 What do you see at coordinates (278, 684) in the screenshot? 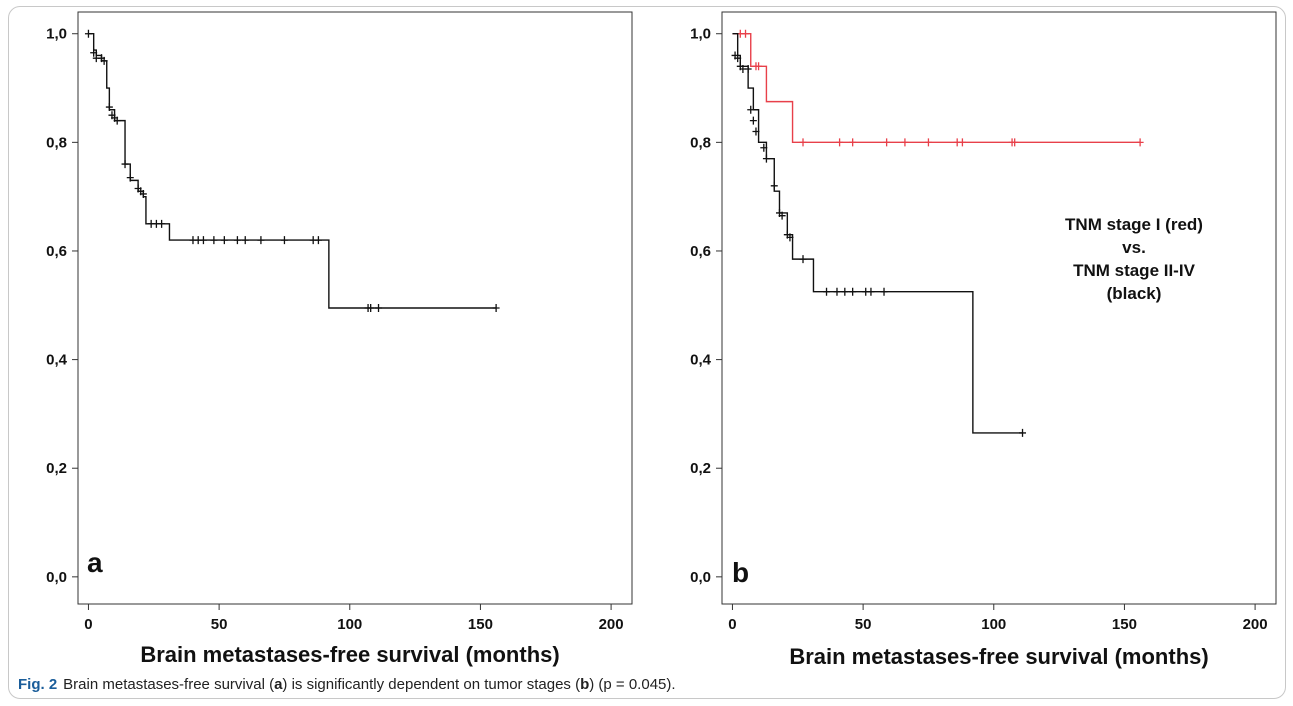
I see `caption-letter-a: a` at bounding box center [278, 684].